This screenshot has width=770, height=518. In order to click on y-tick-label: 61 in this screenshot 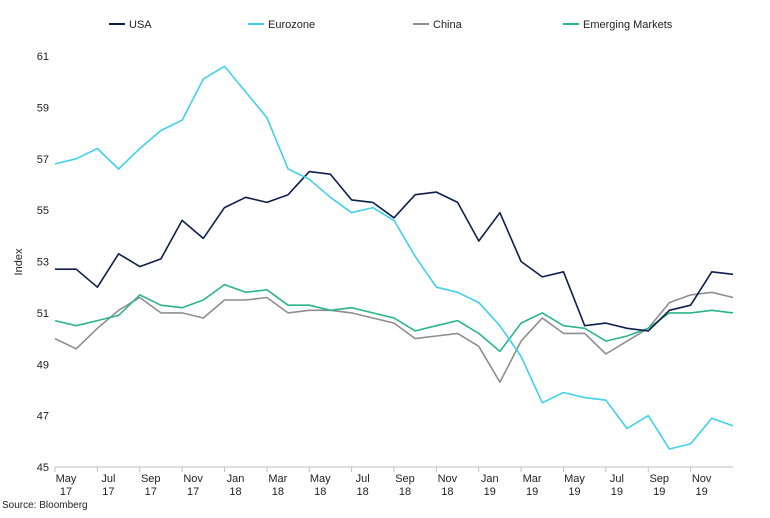, I will do `click(43, 57)`.